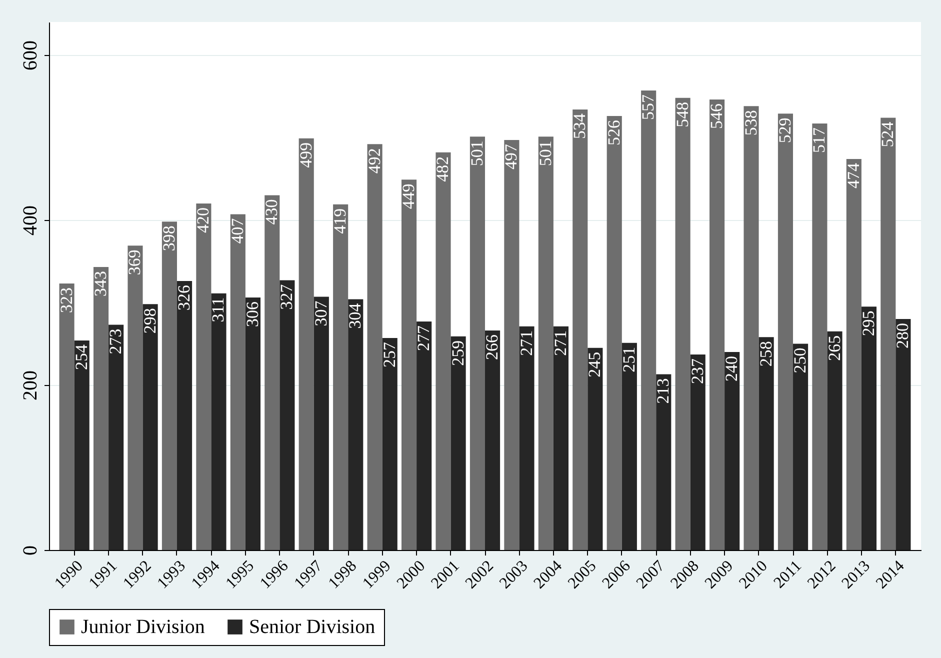 This screenshot has height=658, width=941. I want to click on data-label: 419, so click(340, 221).